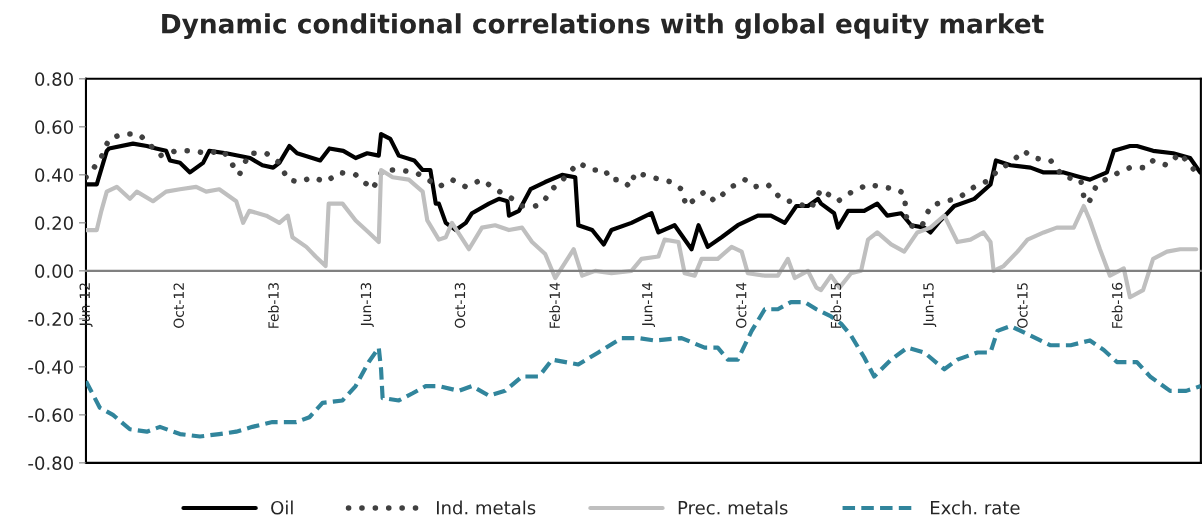 The image size is (1204, 529). What do you see at coordinates (178, 305) in the screenshot?
I see `x-tick-label: Oct-12` at bounding box center [178, 305].